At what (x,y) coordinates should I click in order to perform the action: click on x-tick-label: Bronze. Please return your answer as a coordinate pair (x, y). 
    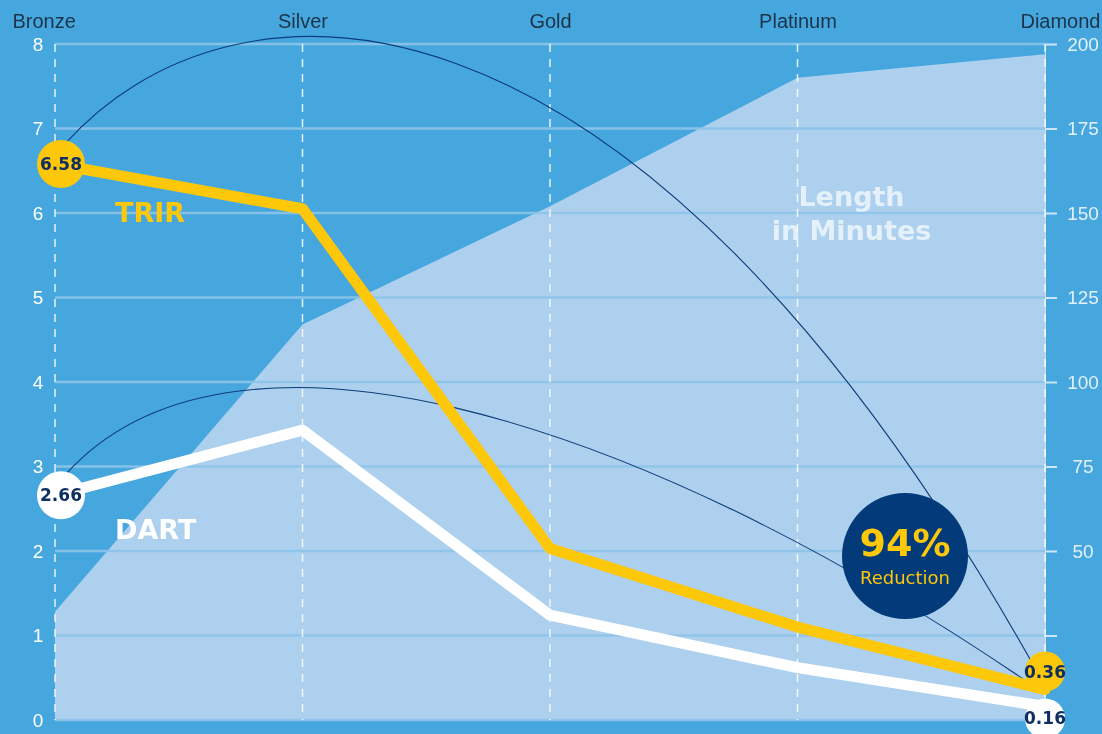
    Looking at the image, I should click on (44, 21).